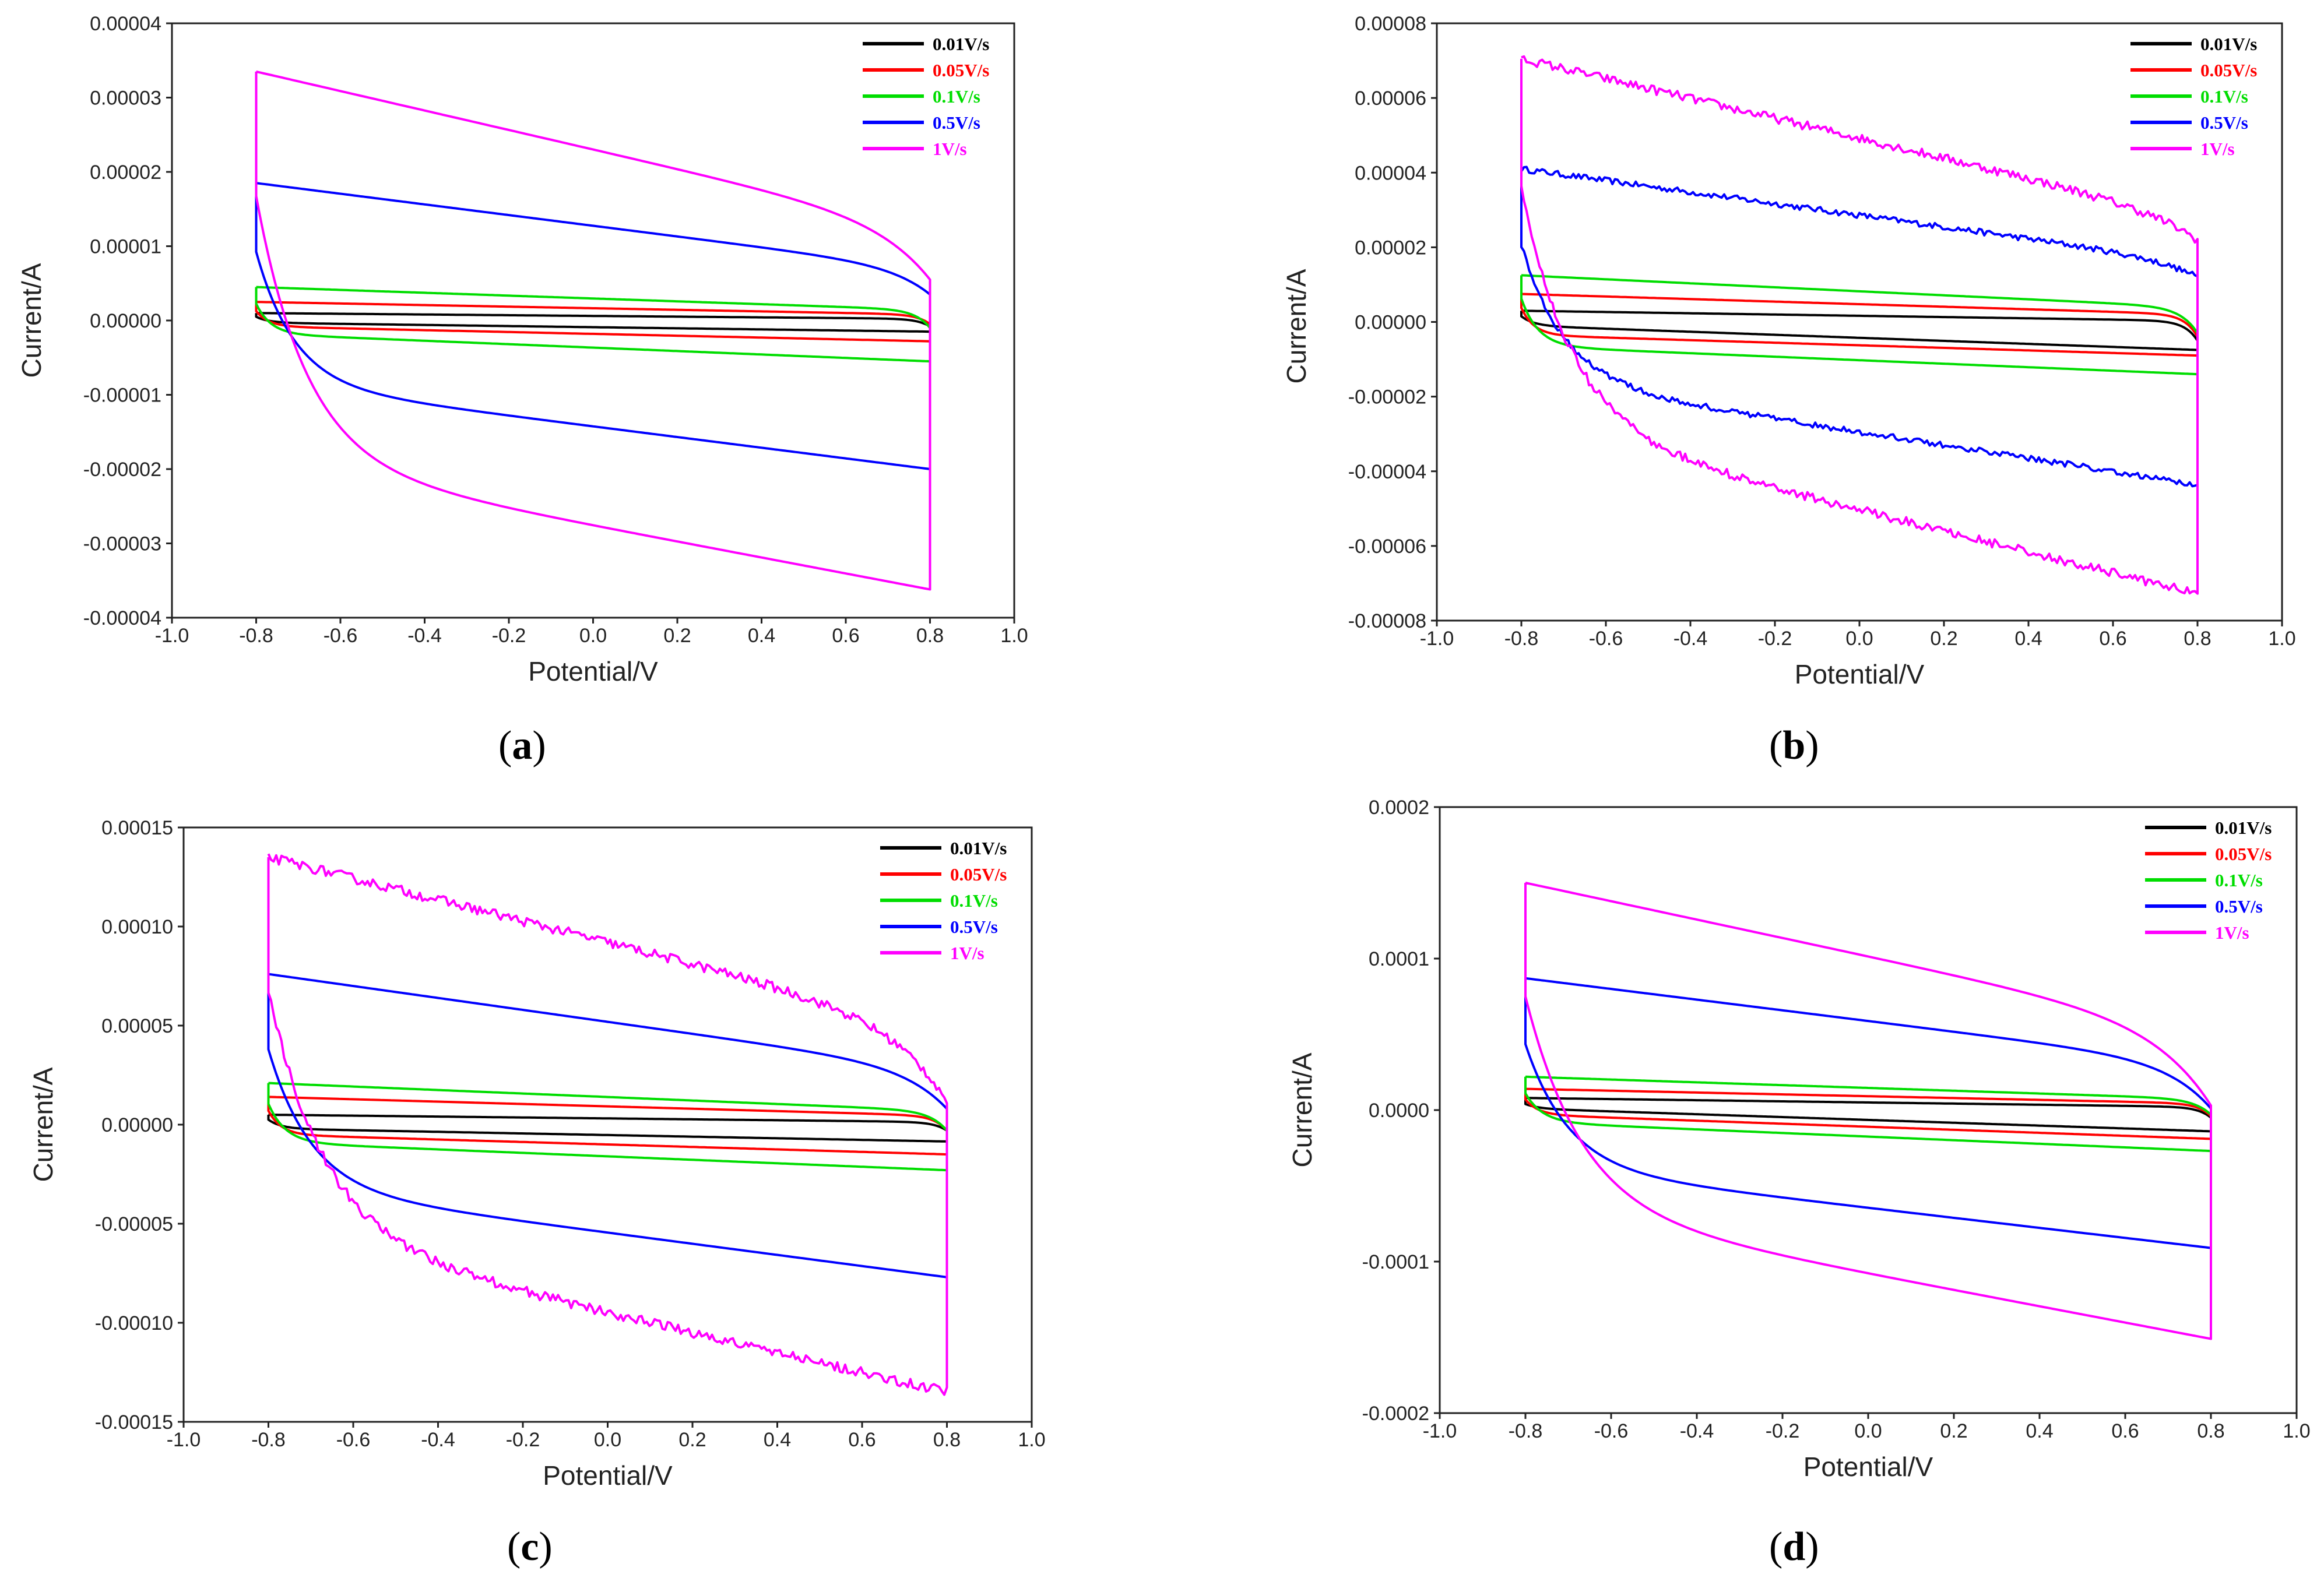 Image resolution: width=2324 pixels, height=1585 pixels. What do you see at coordinates (126, 247) in the screenshot?
I see `y-tick-label: 0.00001` at bounding box center [126, 247].